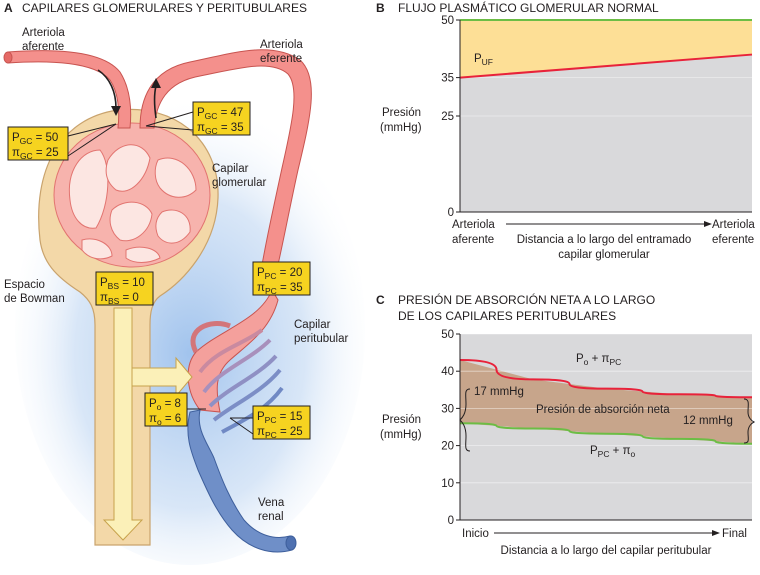 The image size is (760, 575). I want to click on panel-b-x-left-1: Arteriola, so click(473, 225).